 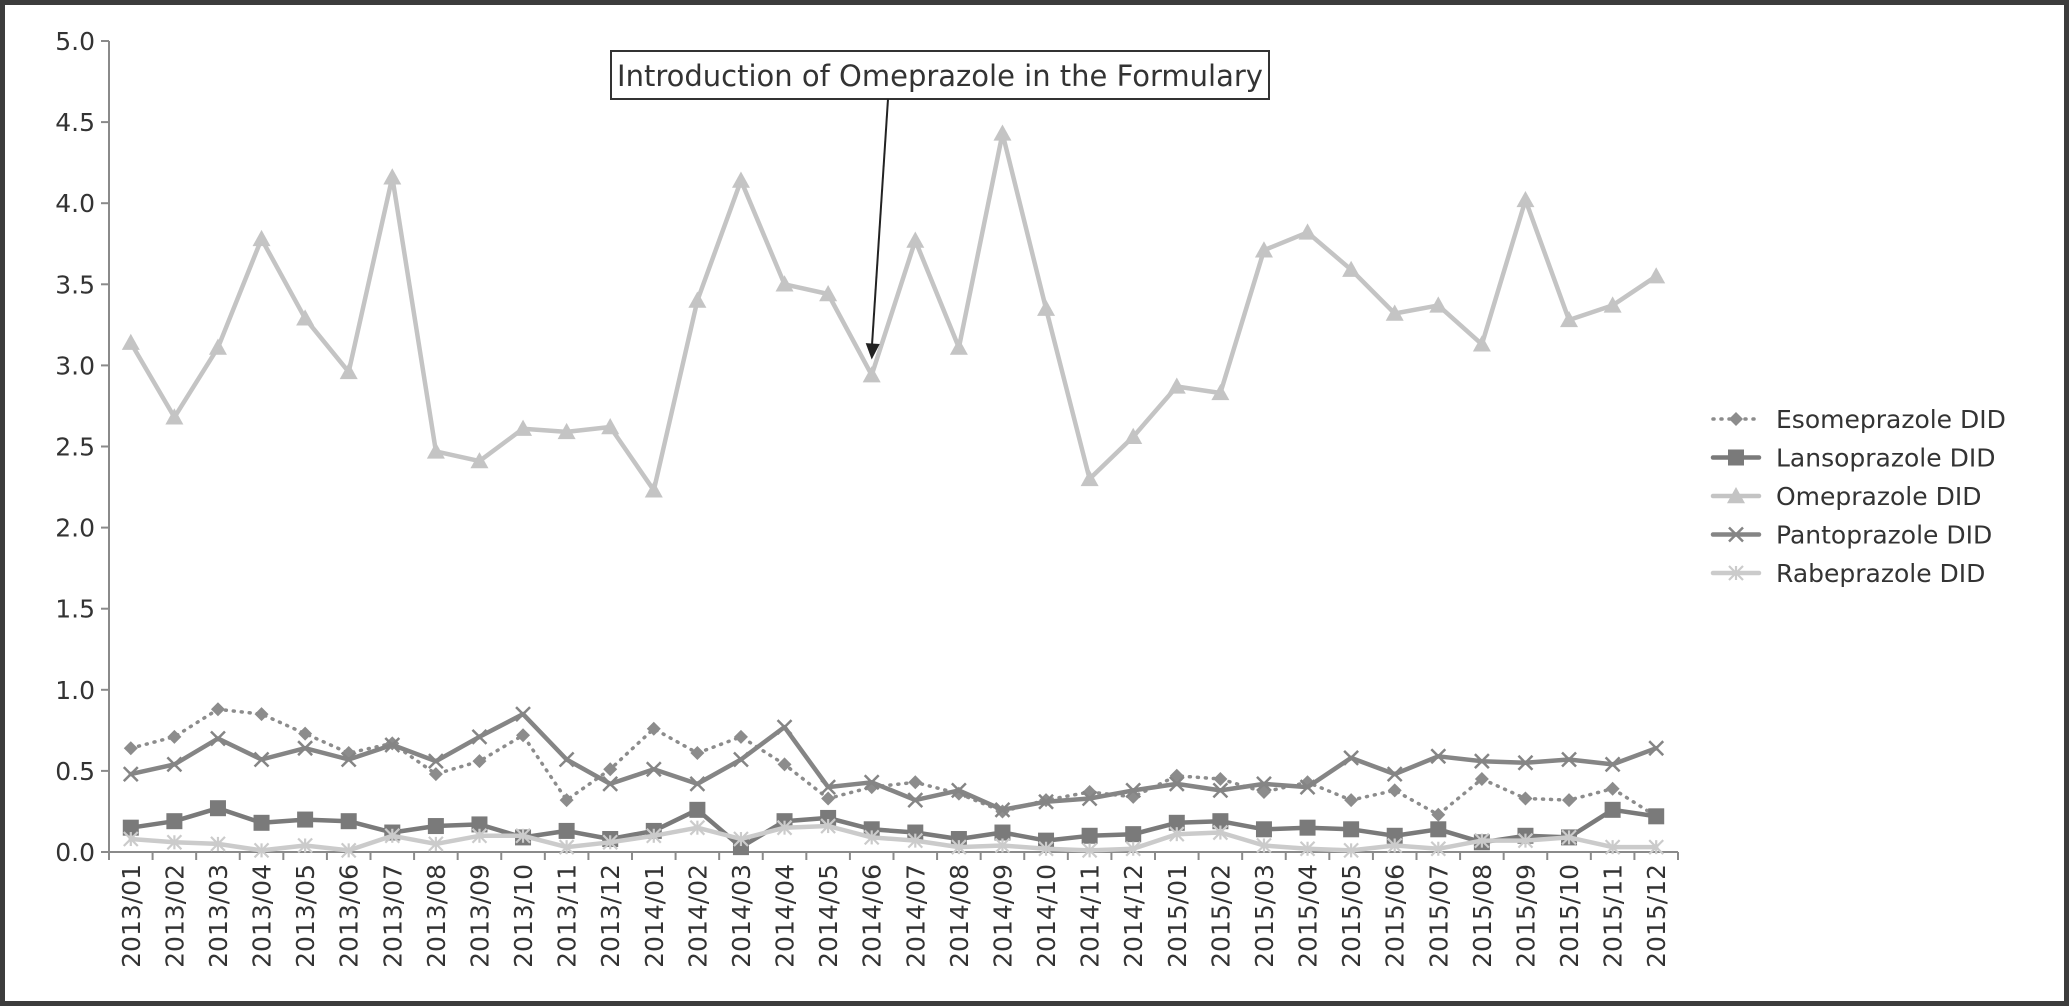 I want to click on x-tick-label: 2014/11, so click(x=1090, y=916).